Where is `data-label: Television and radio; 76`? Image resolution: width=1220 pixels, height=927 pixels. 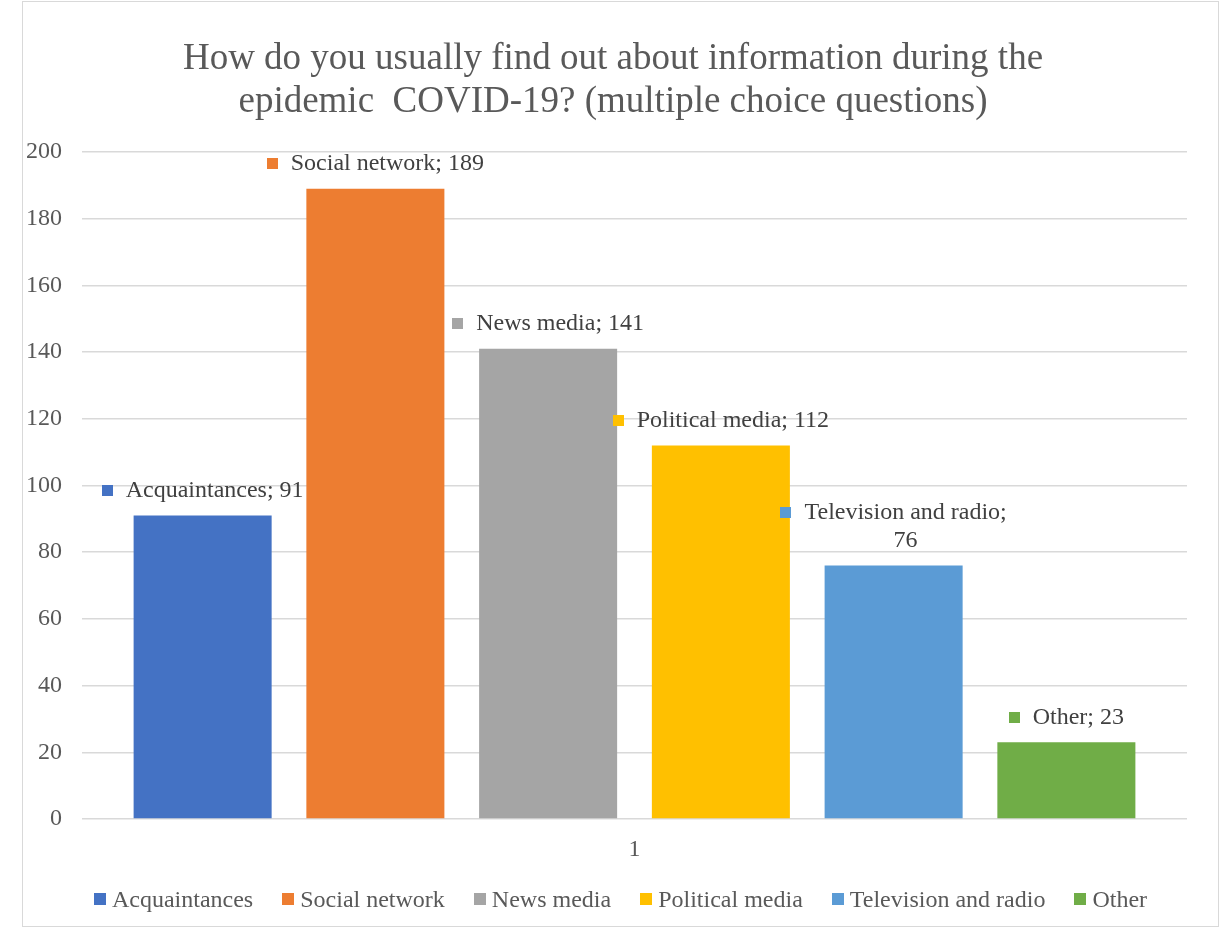
data-label: Television and radio; 76 is located at coordinates (905, 524).